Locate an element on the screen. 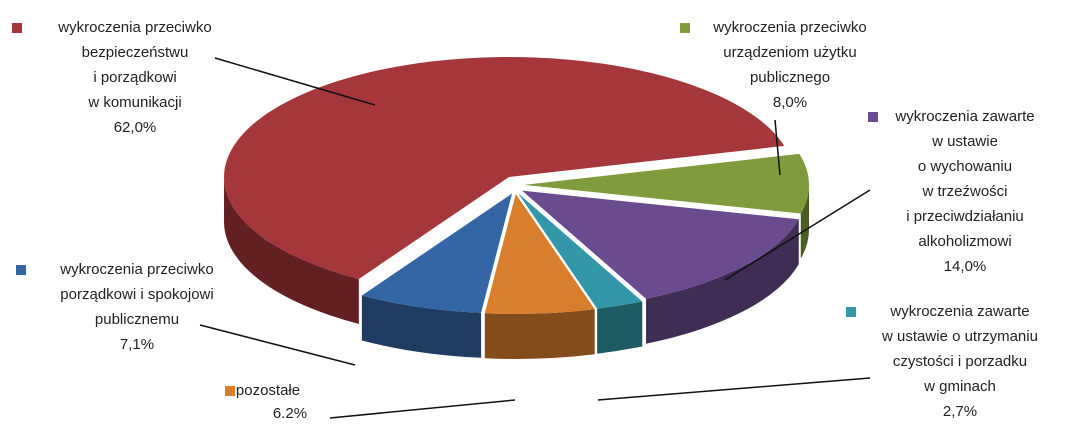  slice-label: alkoholizmowi is located at coordinates (964, 241).